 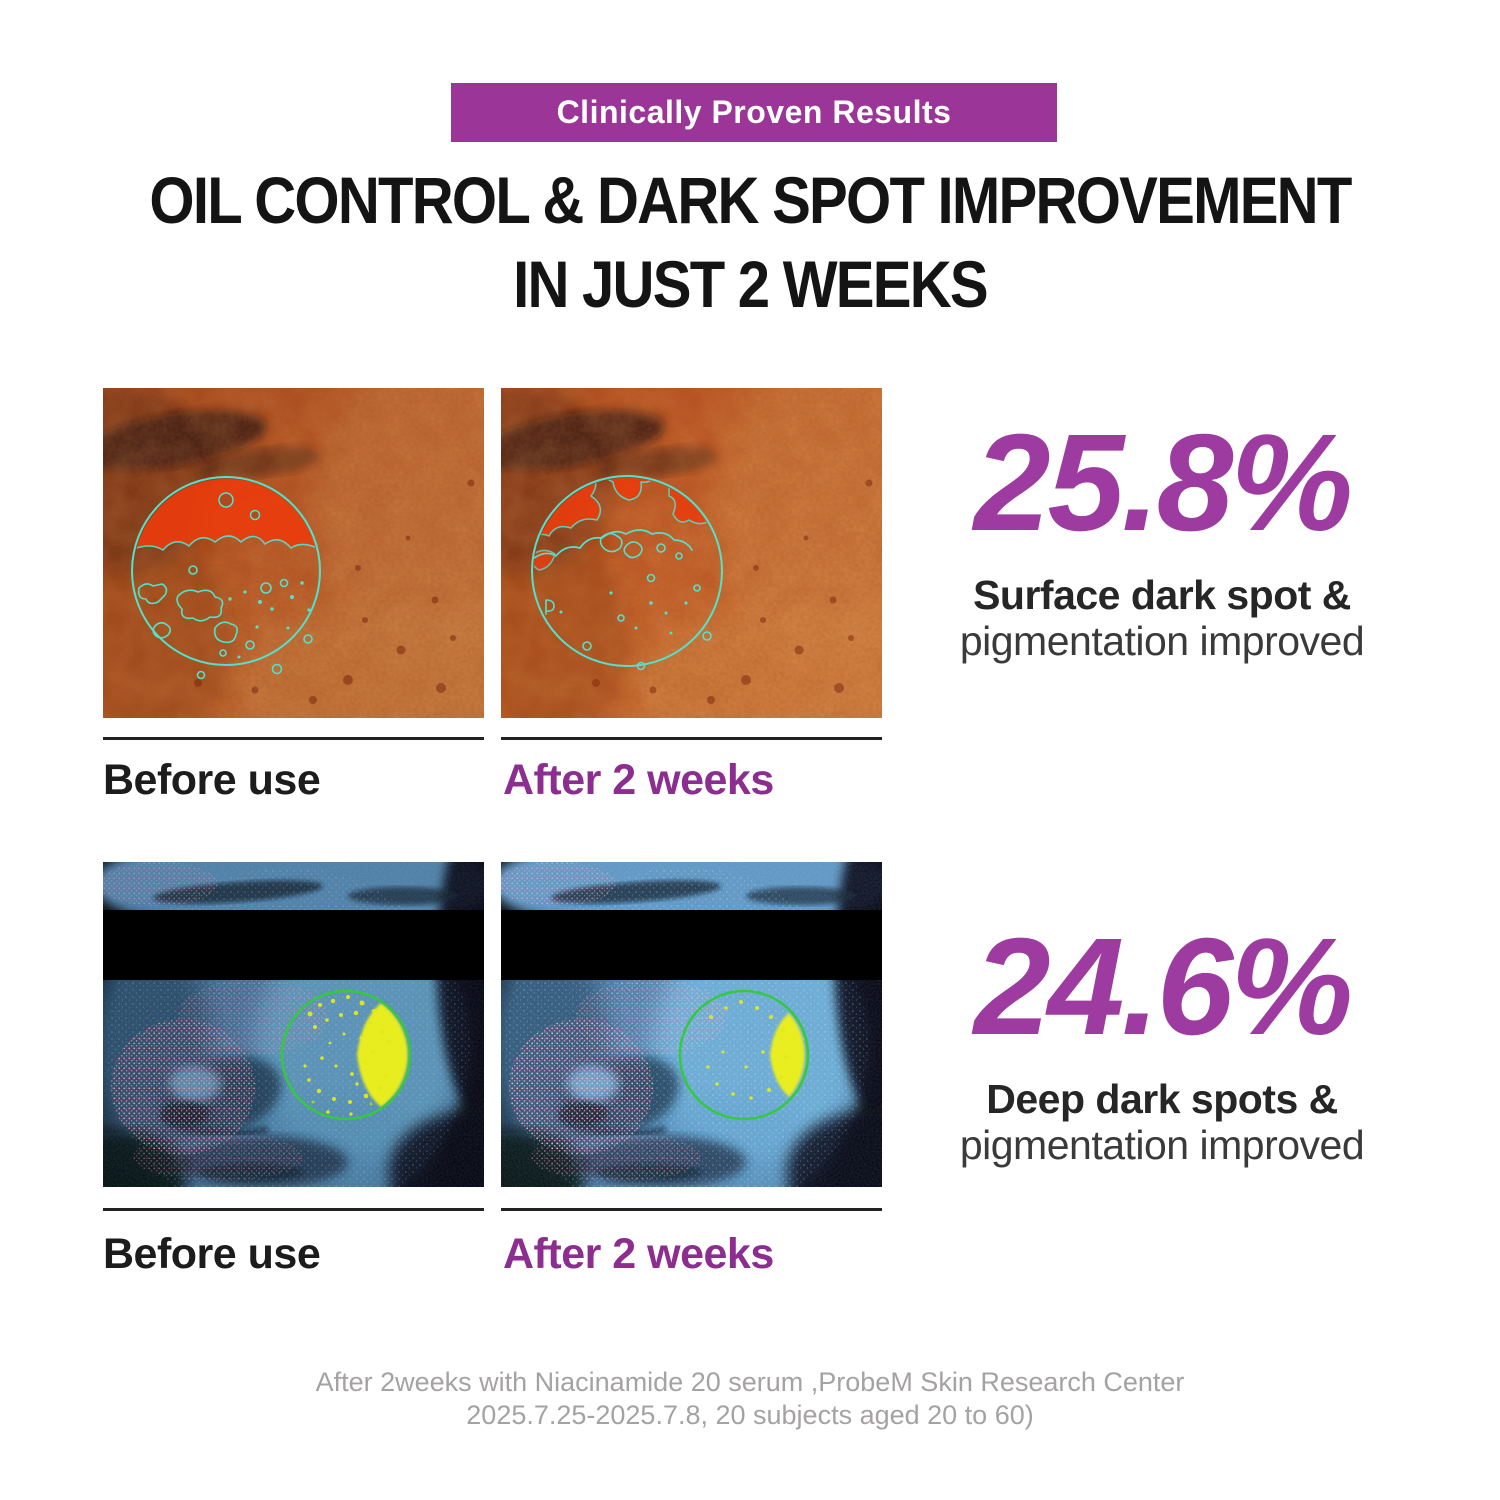 I want to click on photo-uv-after, so click(x=691, y=1024).